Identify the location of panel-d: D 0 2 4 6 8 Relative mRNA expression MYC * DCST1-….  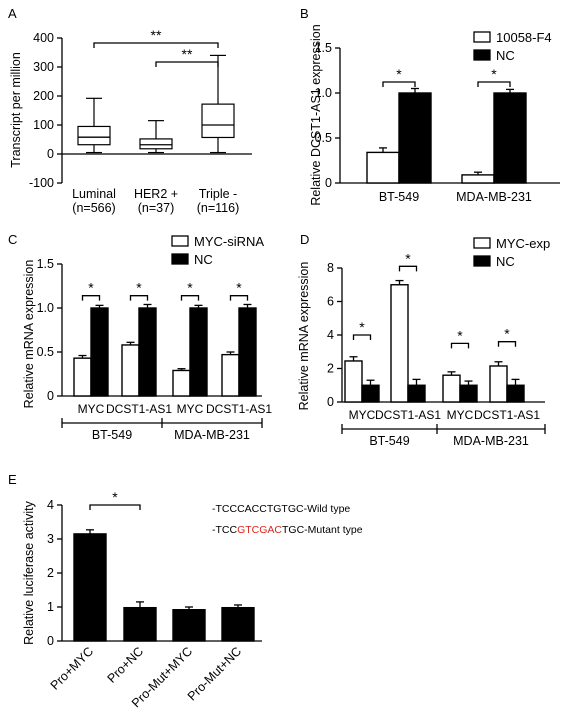
(423, 340).